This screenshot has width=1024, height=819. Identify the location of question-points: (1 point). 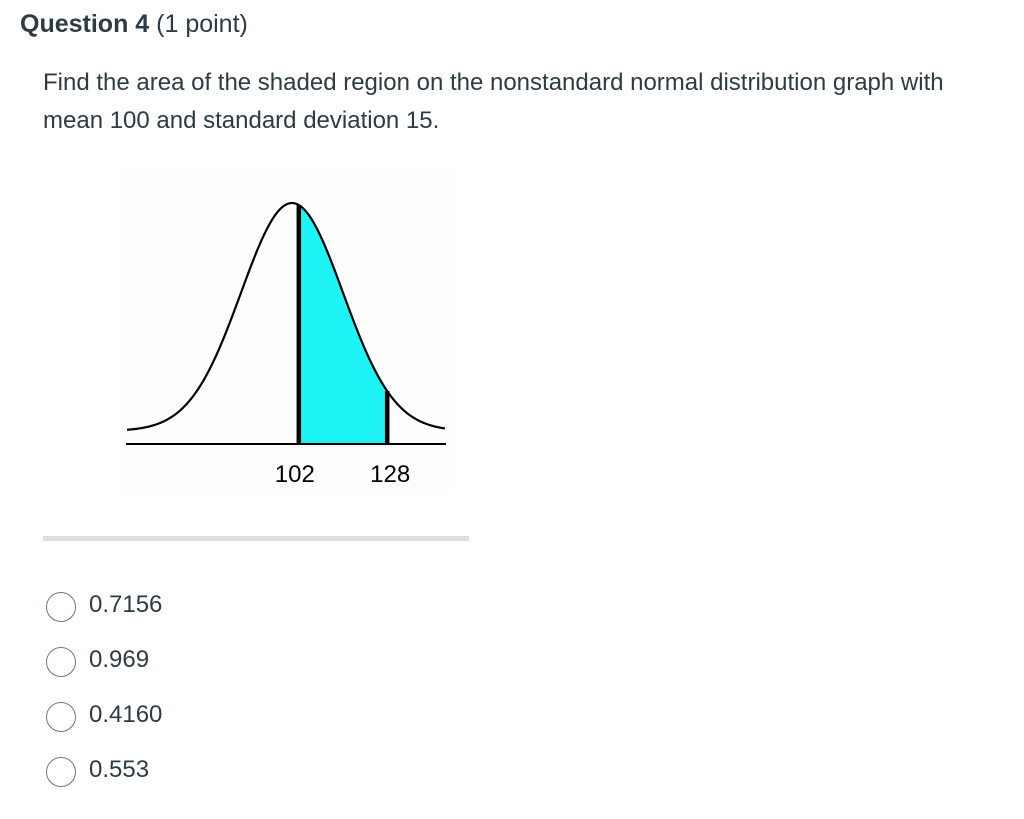
(202, 24).